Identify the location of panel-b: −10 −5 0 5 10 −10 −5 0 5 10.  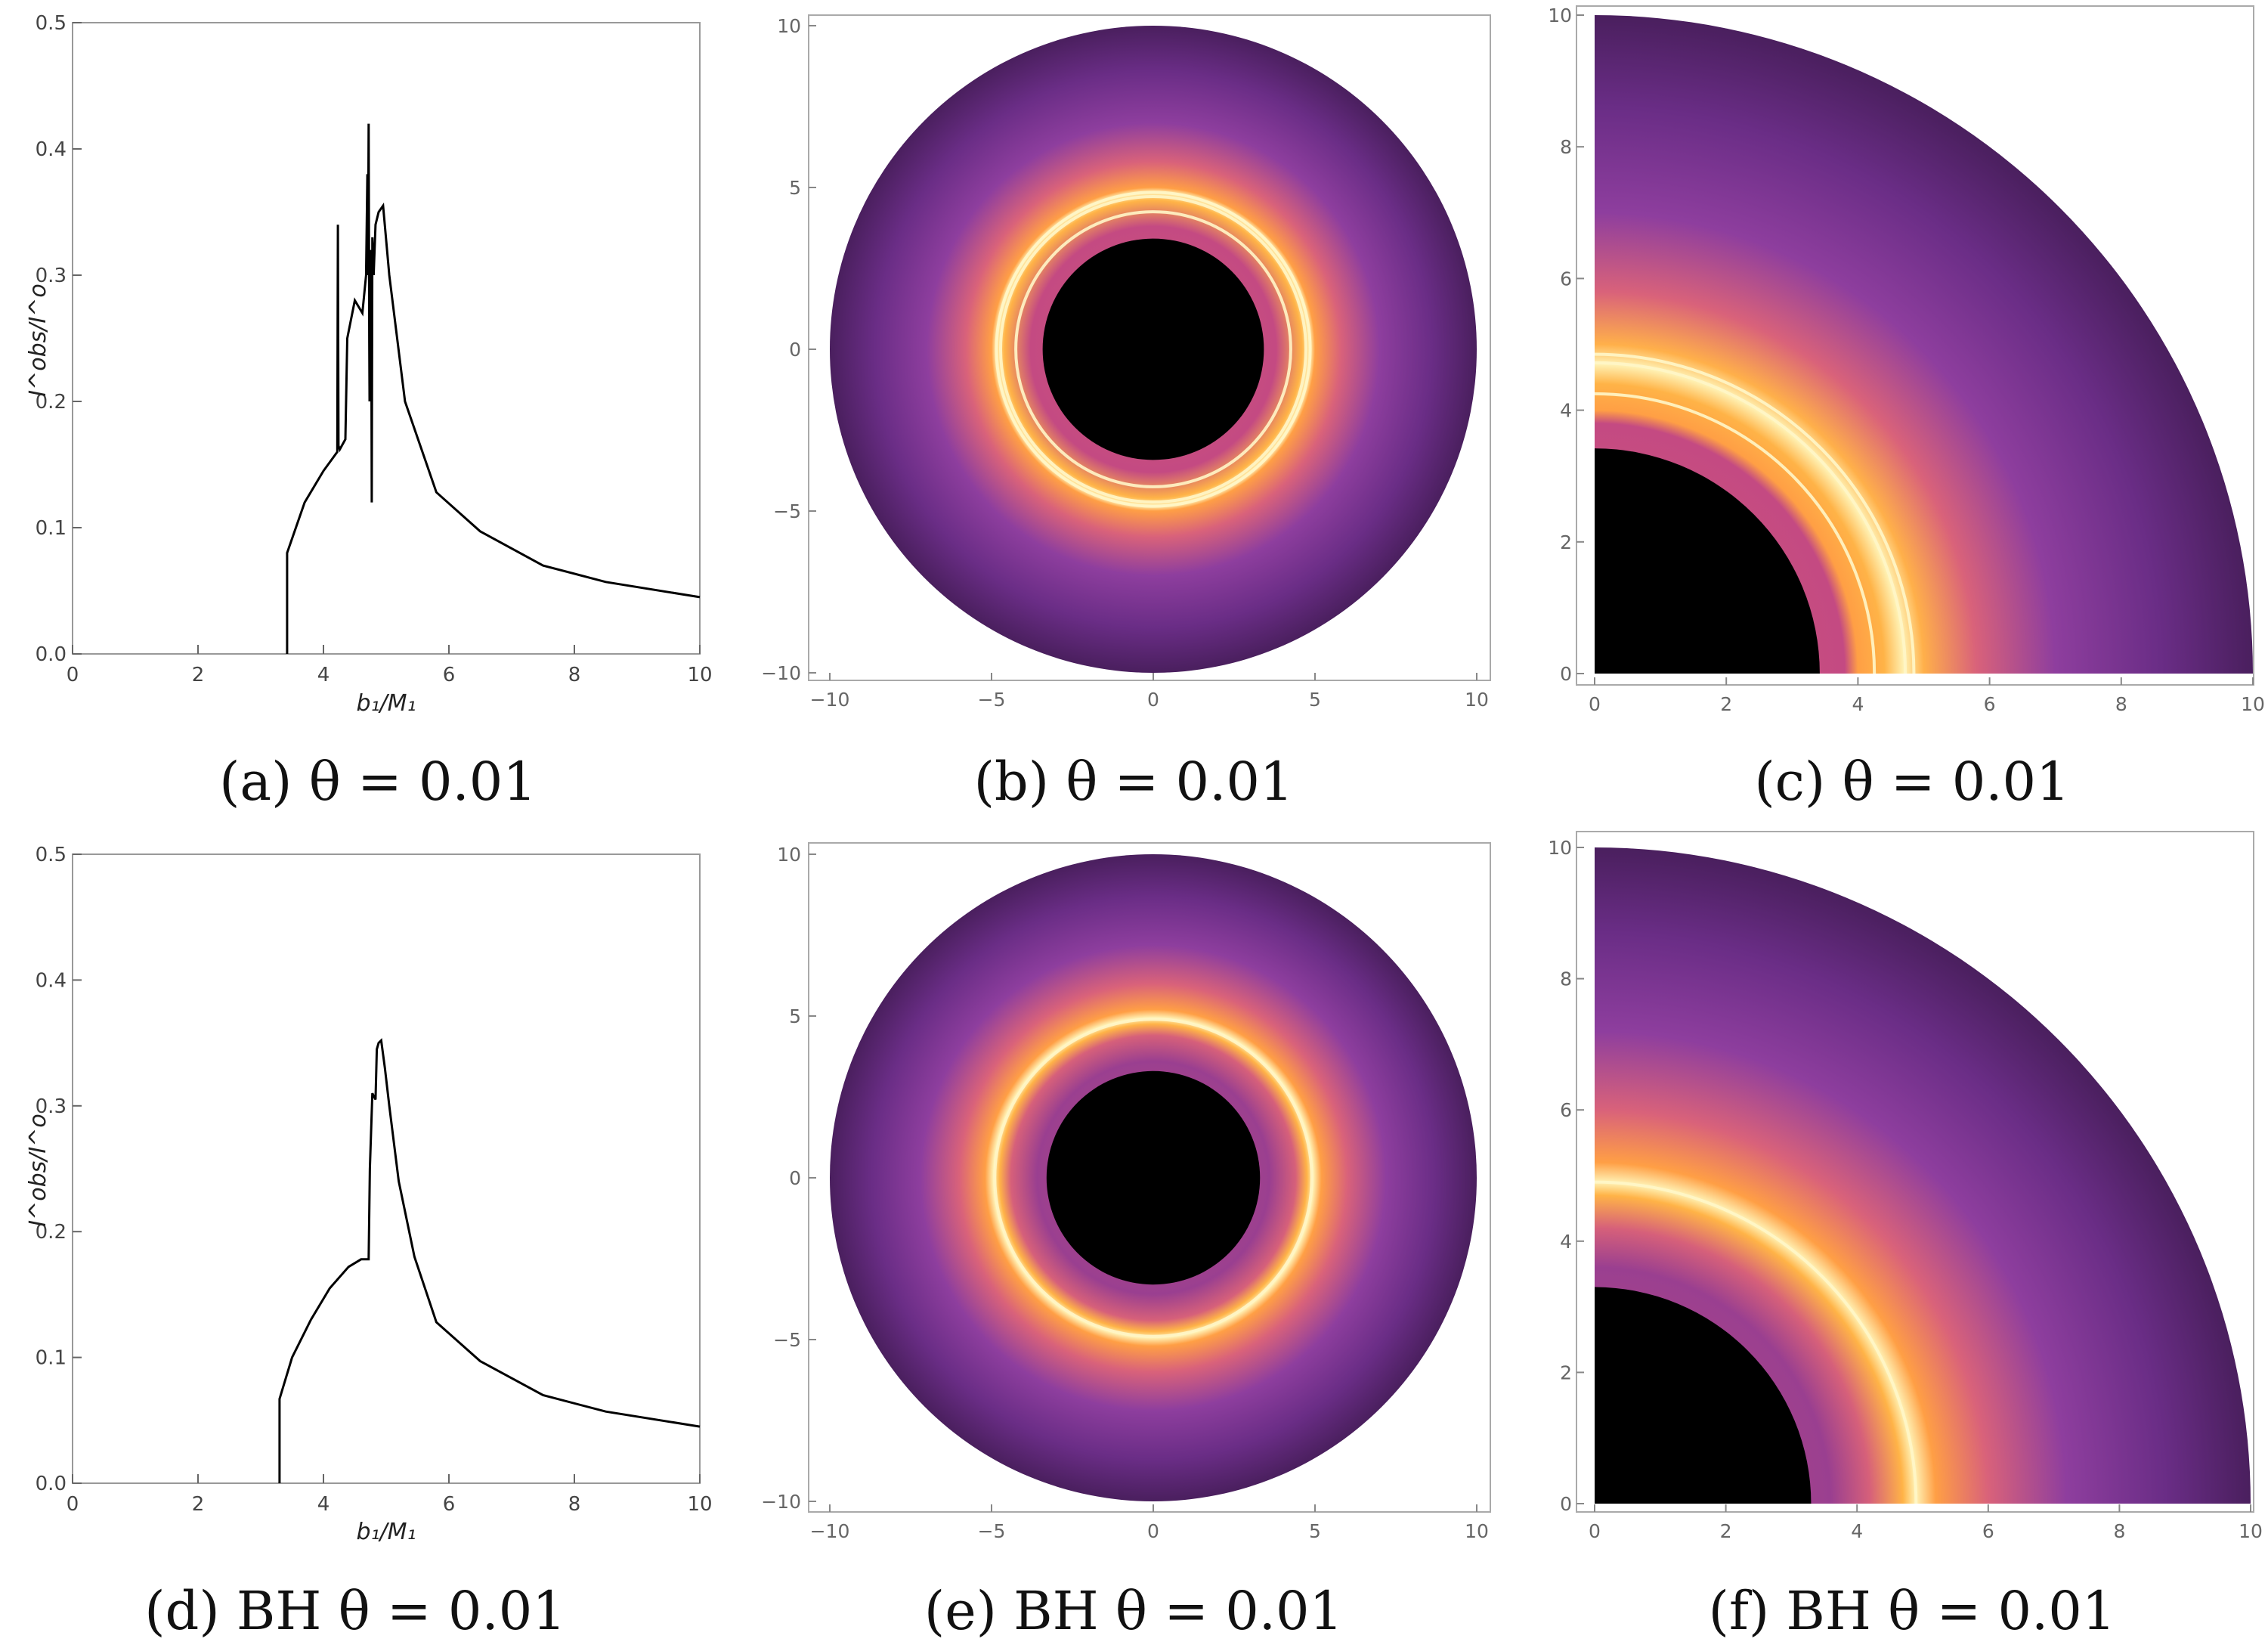
(1126, 362).